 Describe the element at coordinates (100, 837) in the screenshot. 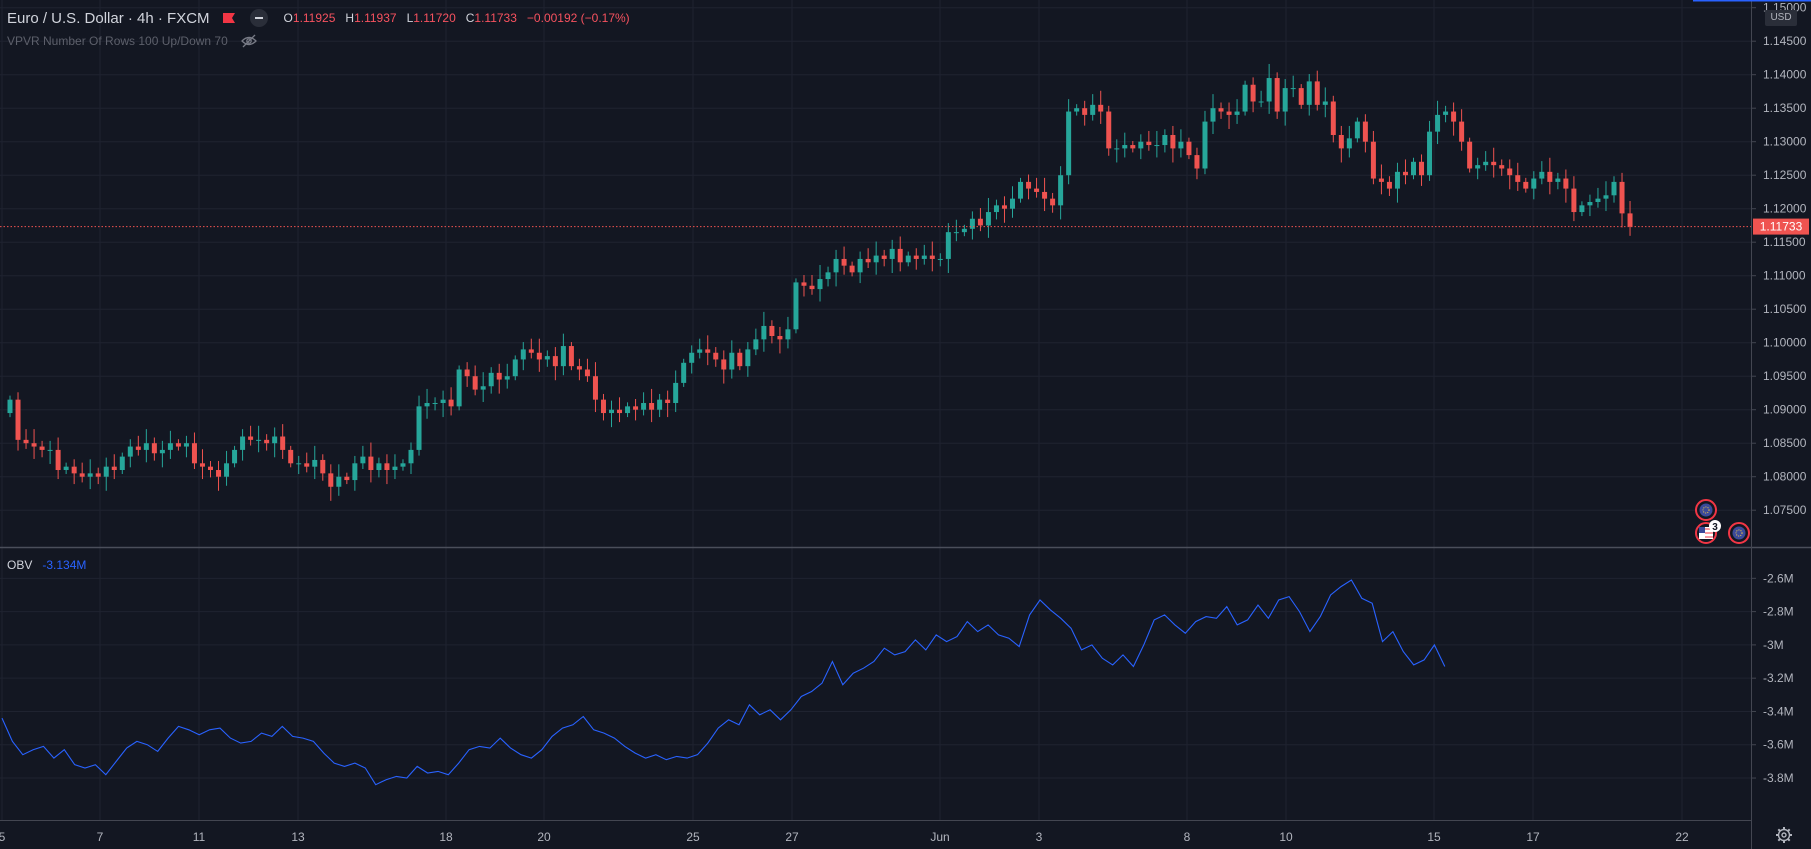

I see `time-tick-label: 7` at that location.